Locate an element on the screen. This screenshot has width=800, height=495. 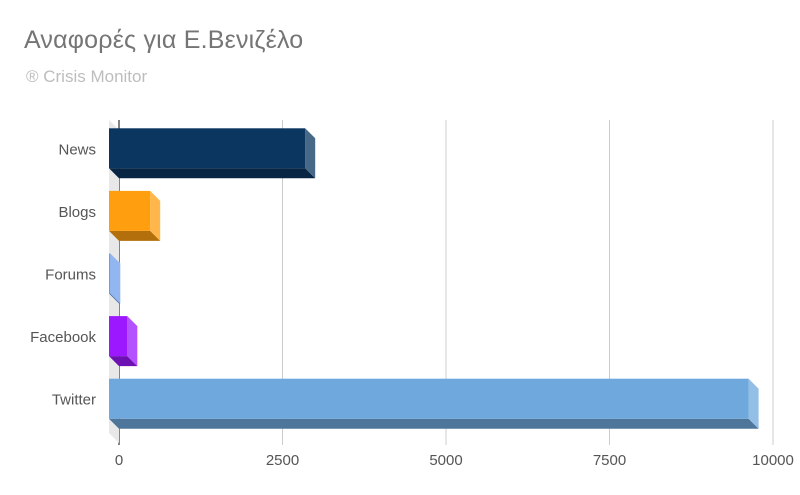
bar-news is located at coordinates (212, 153).